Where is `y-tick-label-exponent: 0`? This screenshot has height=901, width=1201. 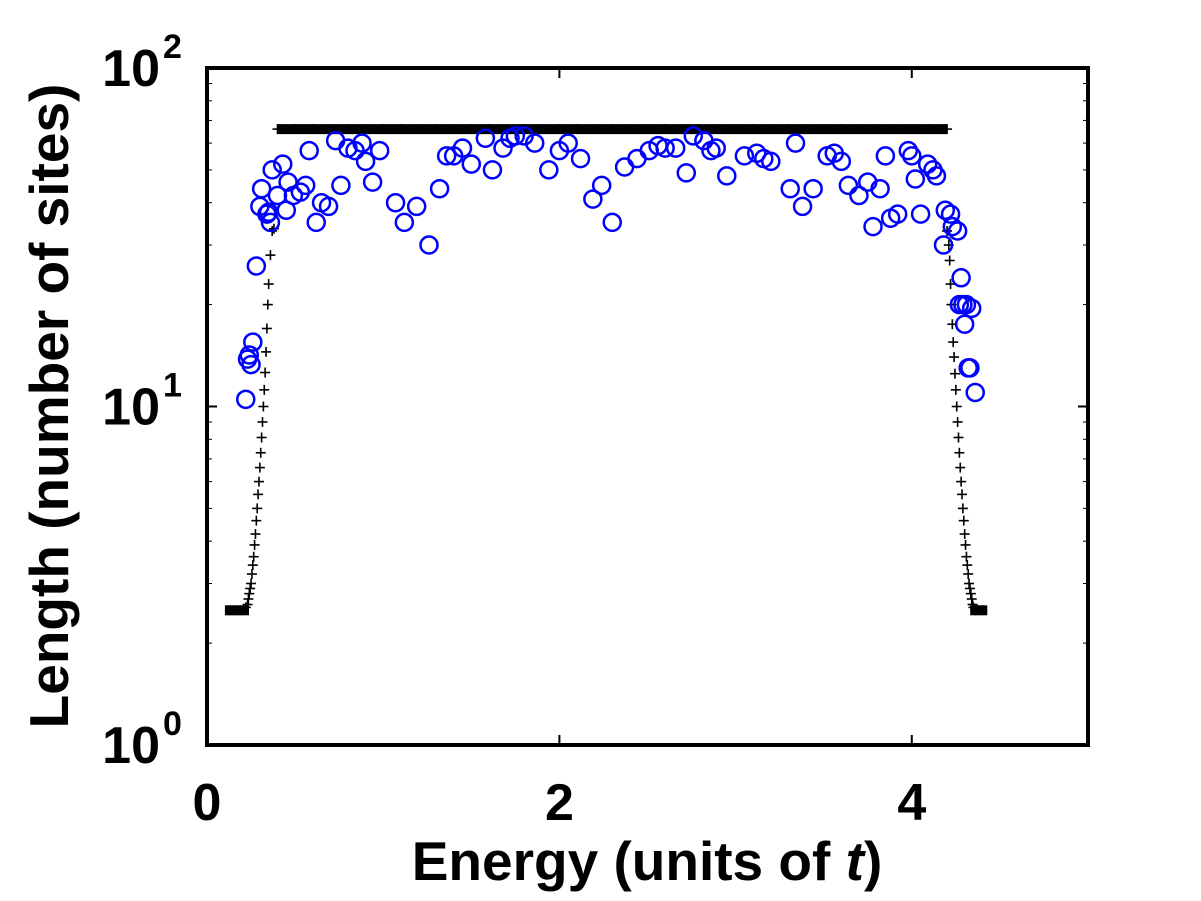
y-tick-label-exponent: 0 is located at coordinates (172, 724).